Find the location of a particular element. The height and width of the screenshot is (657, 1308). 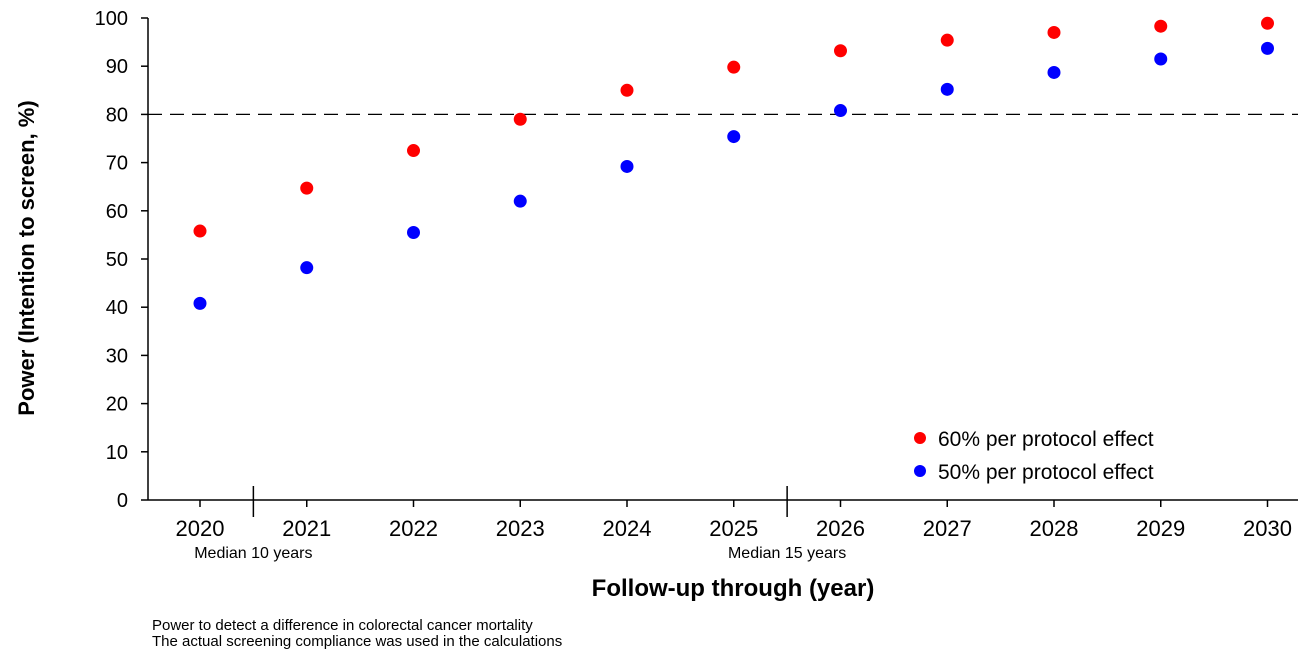

y-tick-label: 40 is located at coordinates (117, 308).